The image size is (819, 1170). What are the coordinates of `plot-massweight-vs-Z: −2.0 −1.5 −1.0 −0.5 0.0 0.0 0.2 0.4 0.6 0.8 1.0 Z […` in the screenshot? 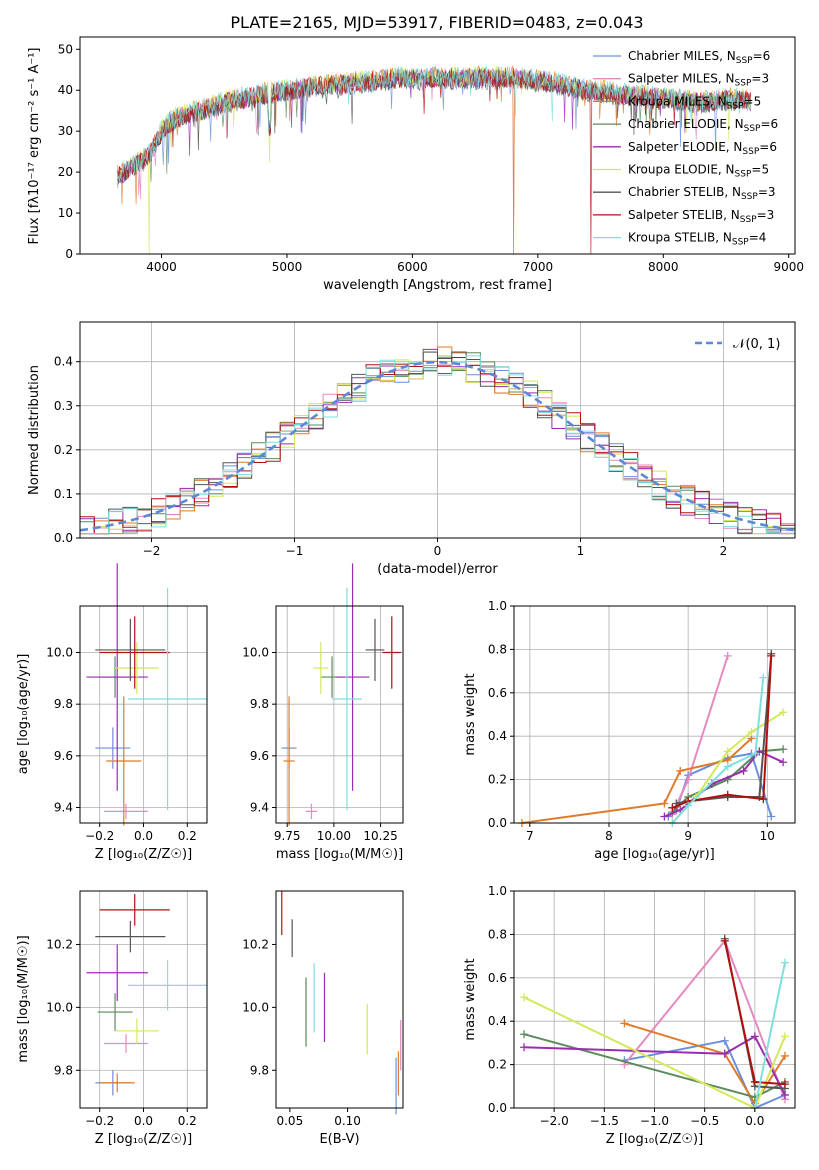 It's located at (629, 1015).